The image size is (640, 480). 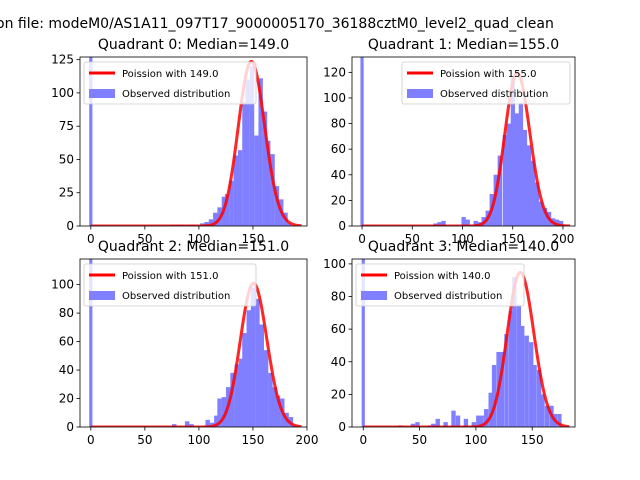 What do you see at coordinates (193, 45) in the screenshot?
I see `panel-title: Quadrant 0: Median=149.0` at bounding box center [193, 45].